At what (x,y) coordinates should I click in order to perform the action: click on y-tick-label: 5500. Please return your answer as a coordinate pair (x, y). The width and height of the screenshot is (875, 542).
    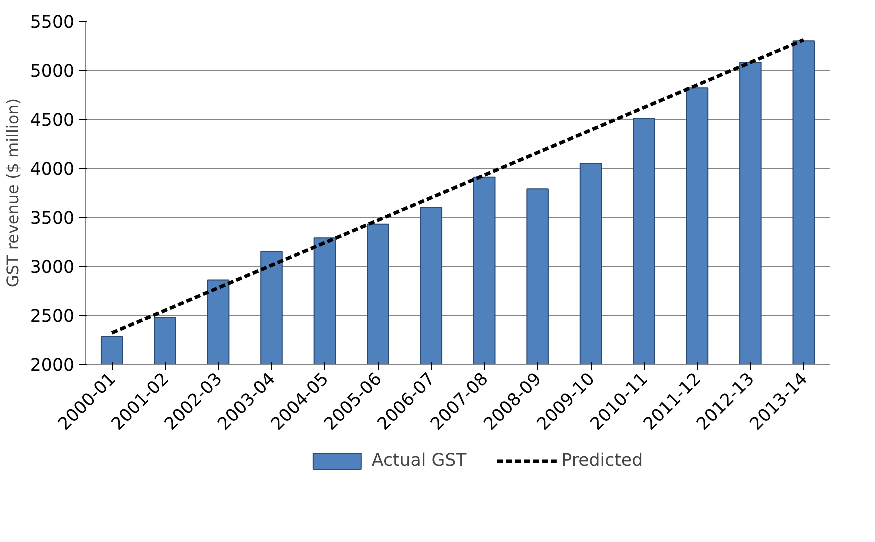
    Looking at the image, I should click on (52, 23).